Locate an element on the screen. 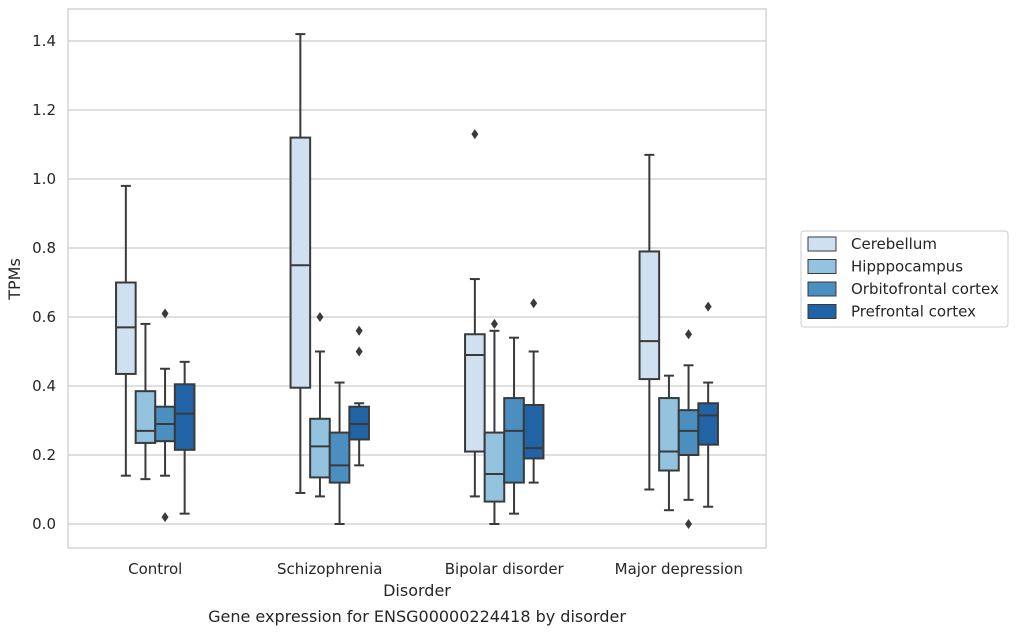 Image resolution: width=1018 pixels, height=634 pixels. box-cerebellum-control is located at coordinates (126, 330).